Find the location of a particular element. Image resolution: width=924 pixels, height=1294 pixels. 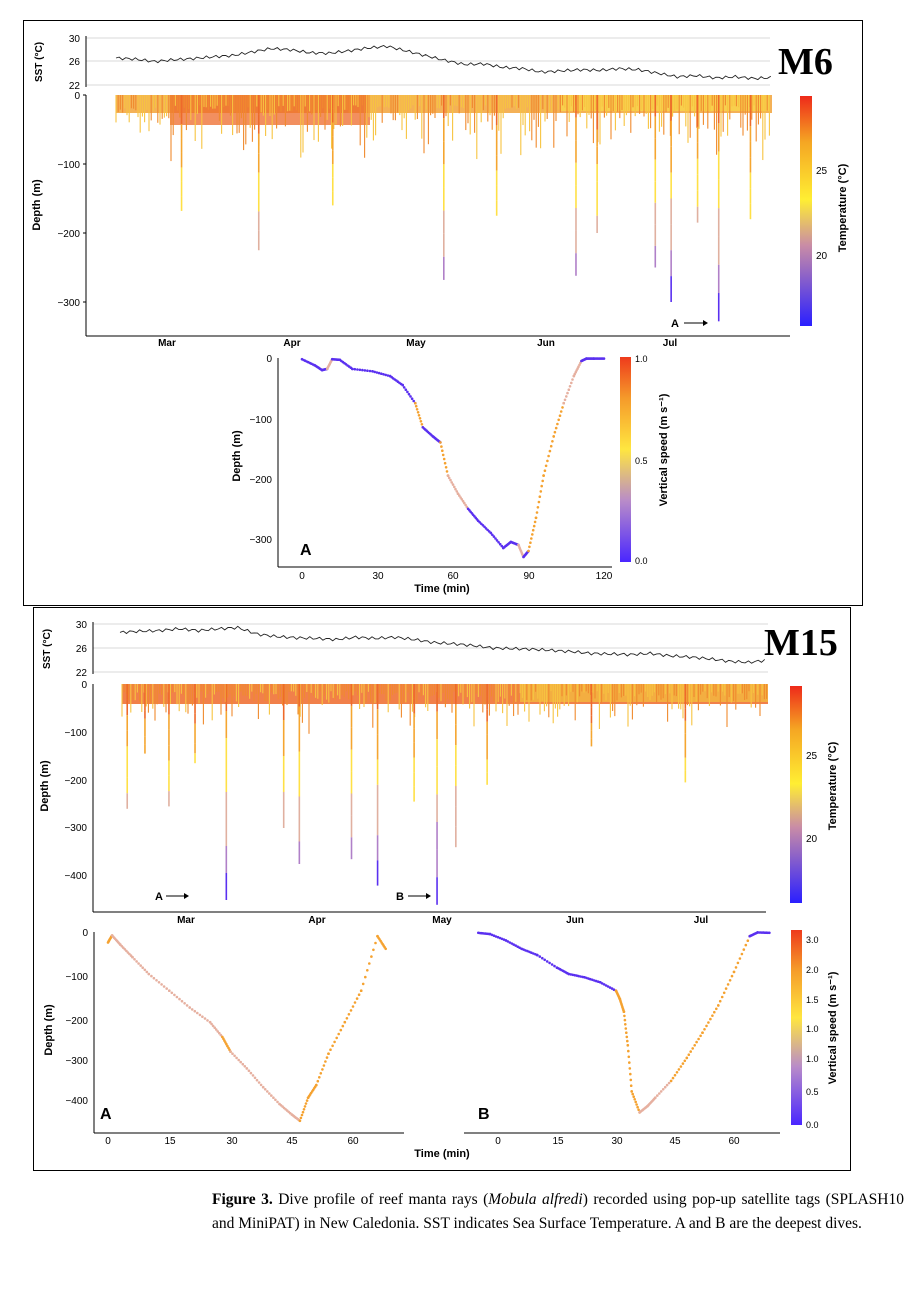

m6-sst-panel: 30 26 22 SST (°C) is located at coordinates (403, 63).